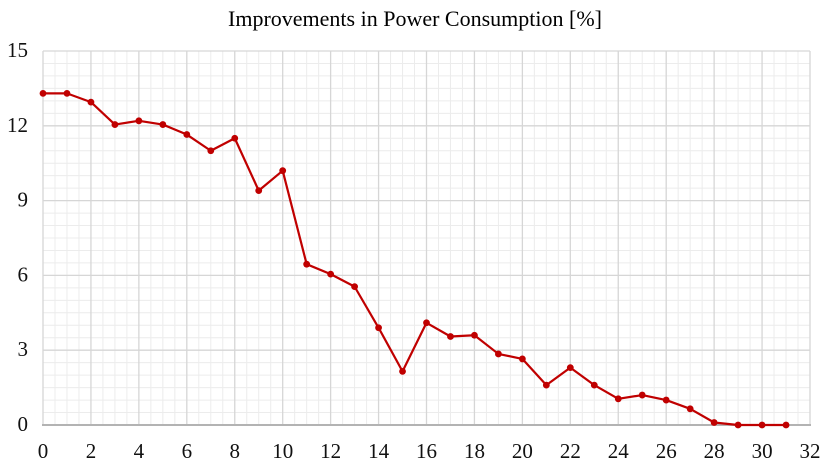 The image size is (830, 467). I want to click on y-tick-labels: 0 3 6 9 12 15, so click(17, 237).